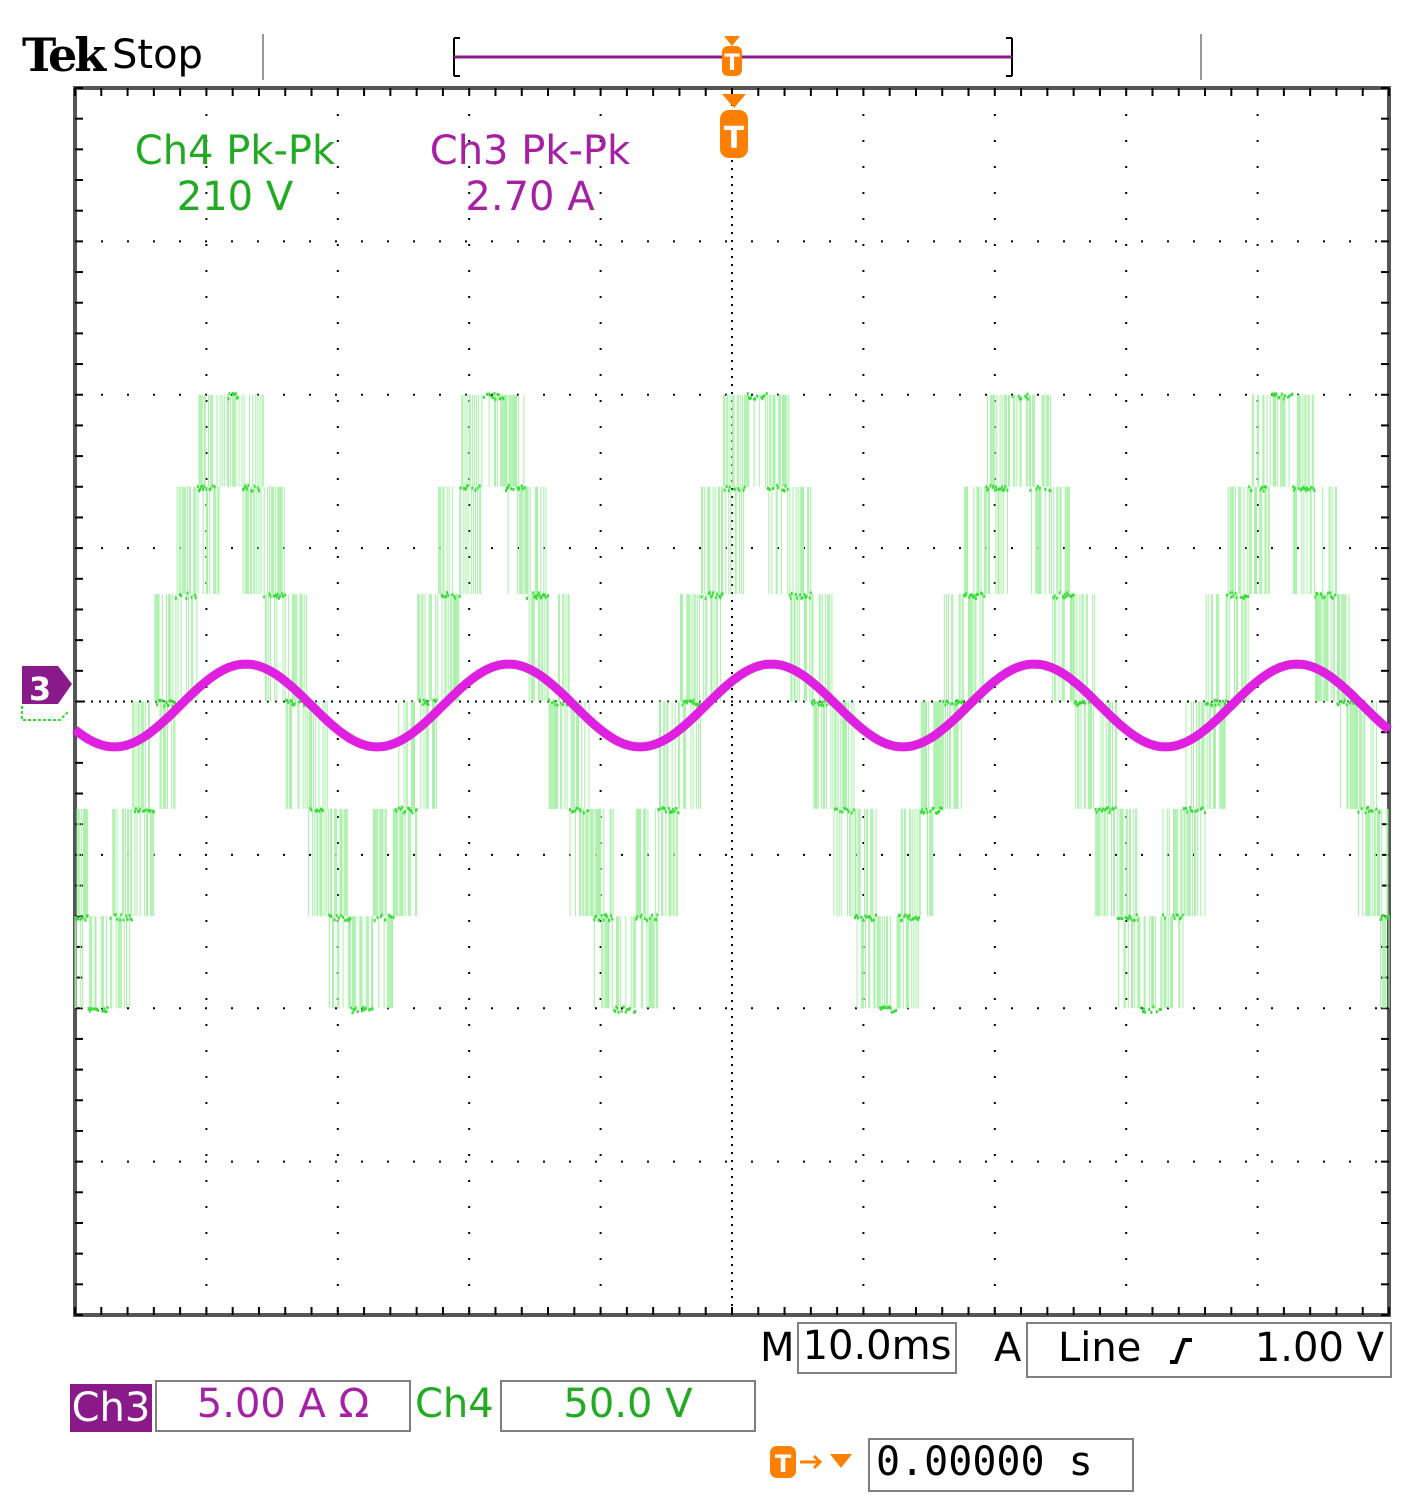  I want to click on ch4-scale-readout: 50.0 V, so click(628, 1406).